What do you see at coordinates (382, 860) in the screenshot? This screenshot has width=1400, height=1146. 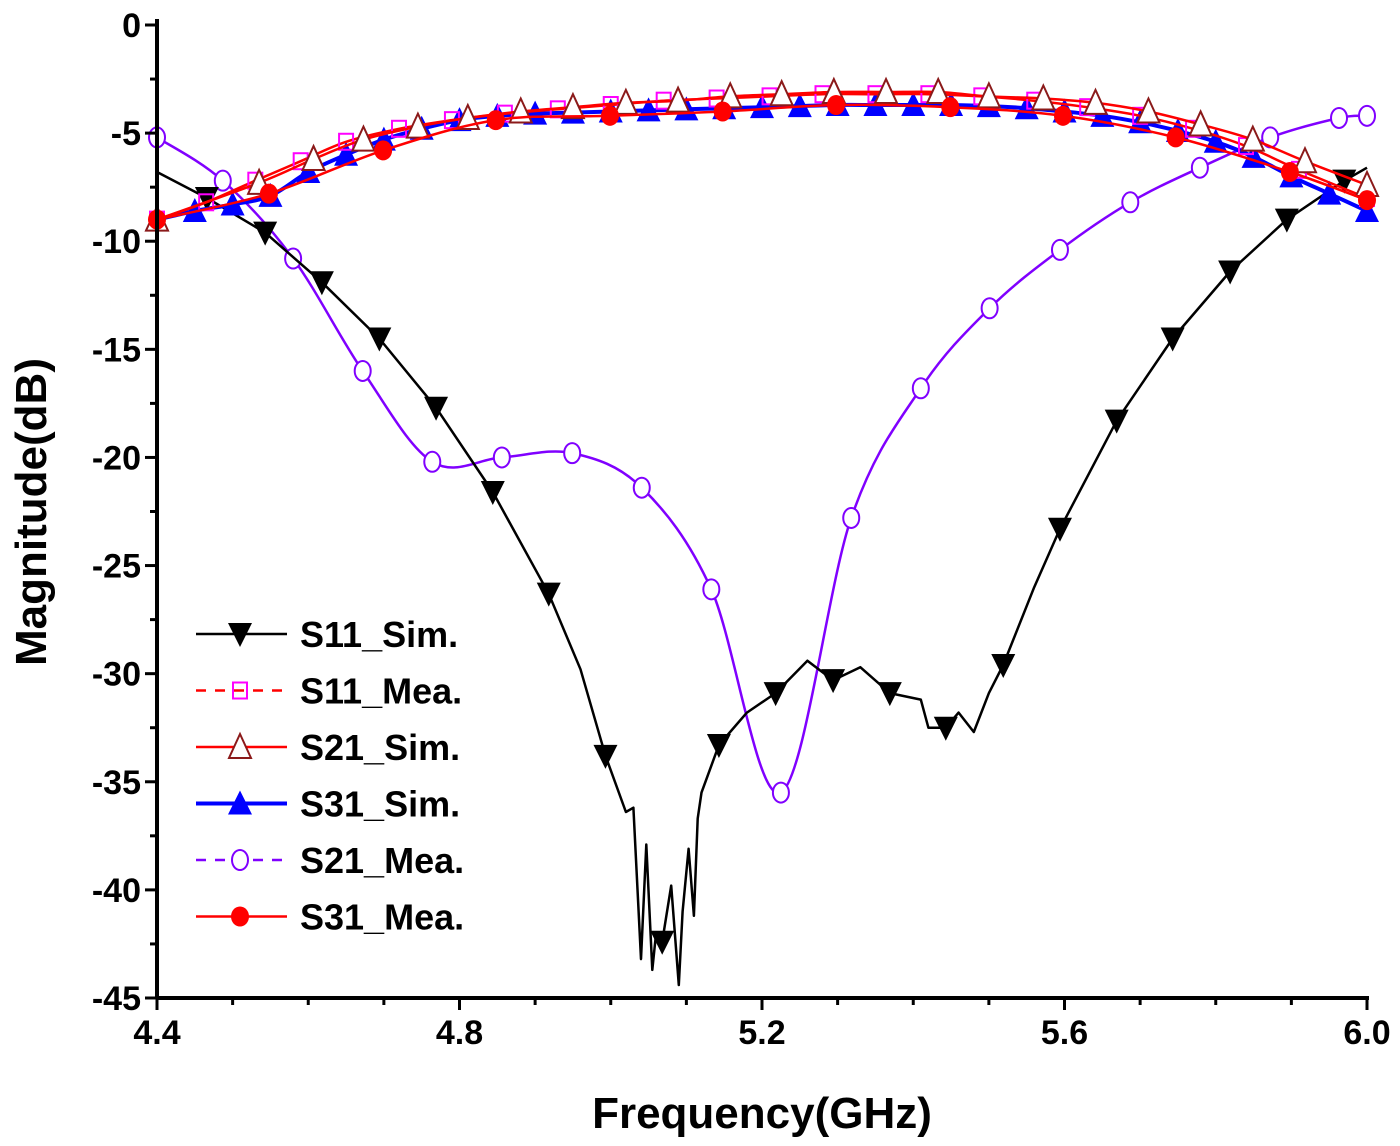 I see `legend-label: S21_Mea.` at bounding box center [382, 860].